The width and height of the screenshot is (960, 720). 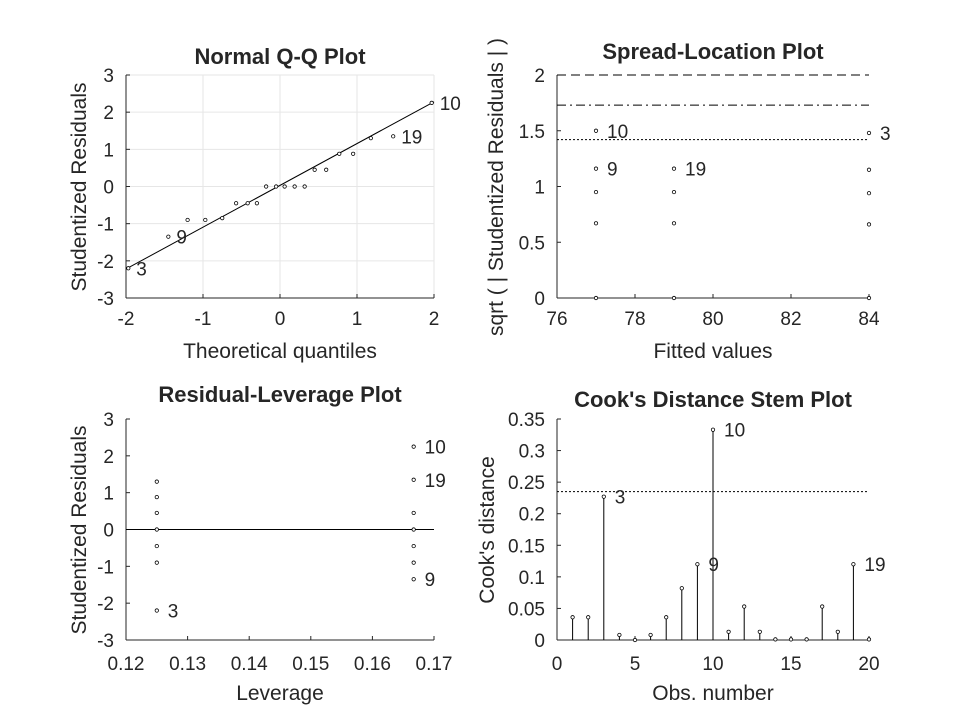 I want to click on x-tick-label: 76, so click(x=556, y=319).